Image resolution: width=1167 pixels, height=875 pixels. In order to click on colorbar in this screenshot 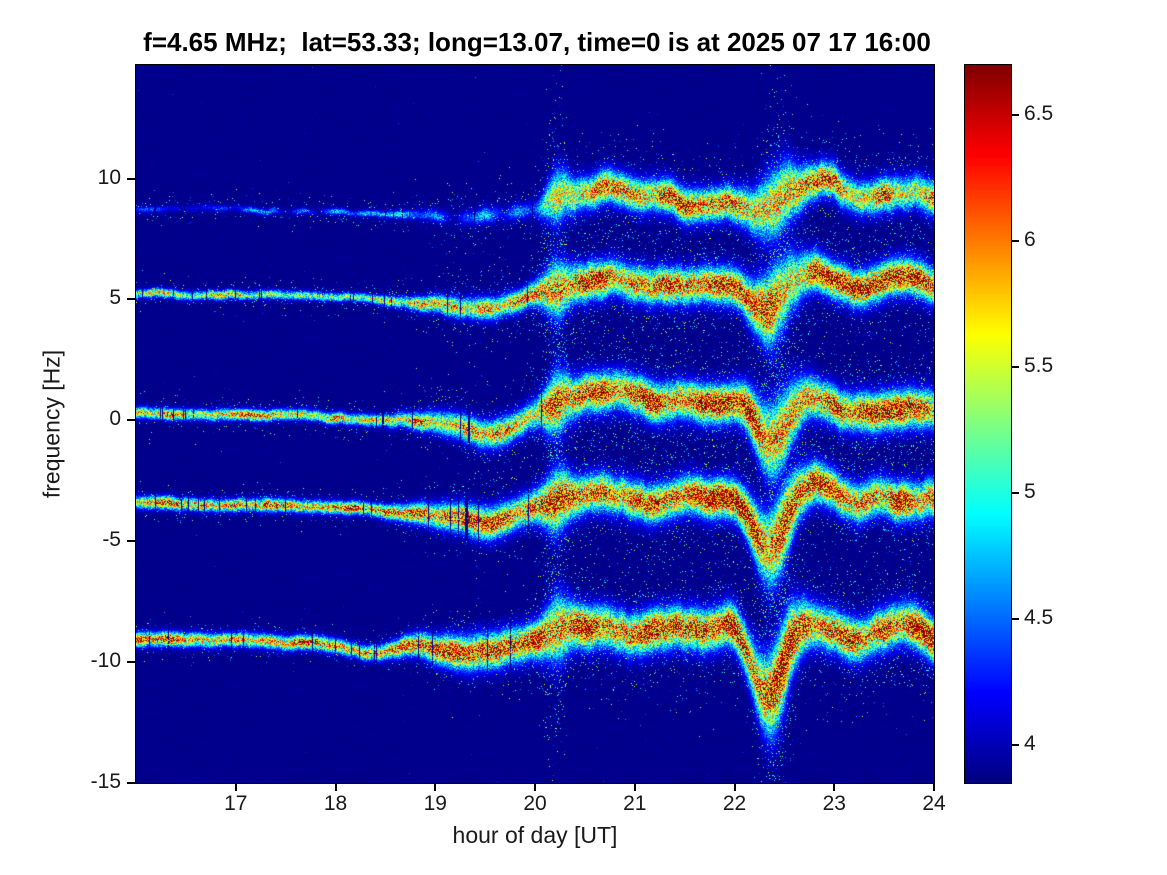, I will do `click(988, 424)`.